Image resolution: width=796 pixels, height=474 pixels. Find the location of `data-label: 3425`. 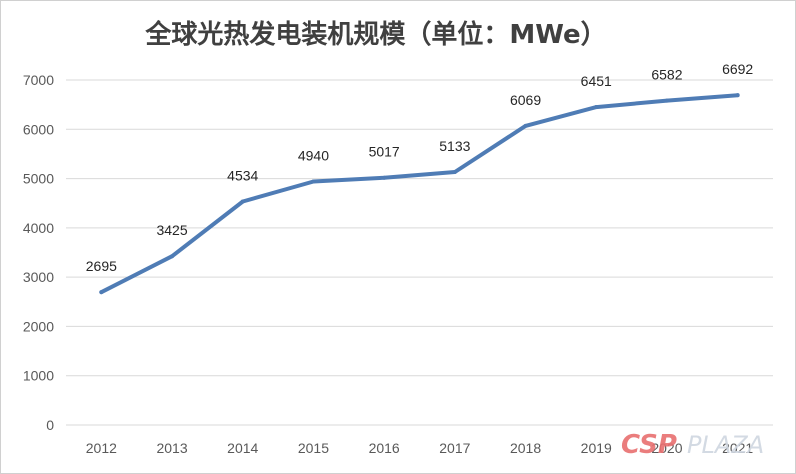

data-label: 3425 is located at coordinates (171, 230).